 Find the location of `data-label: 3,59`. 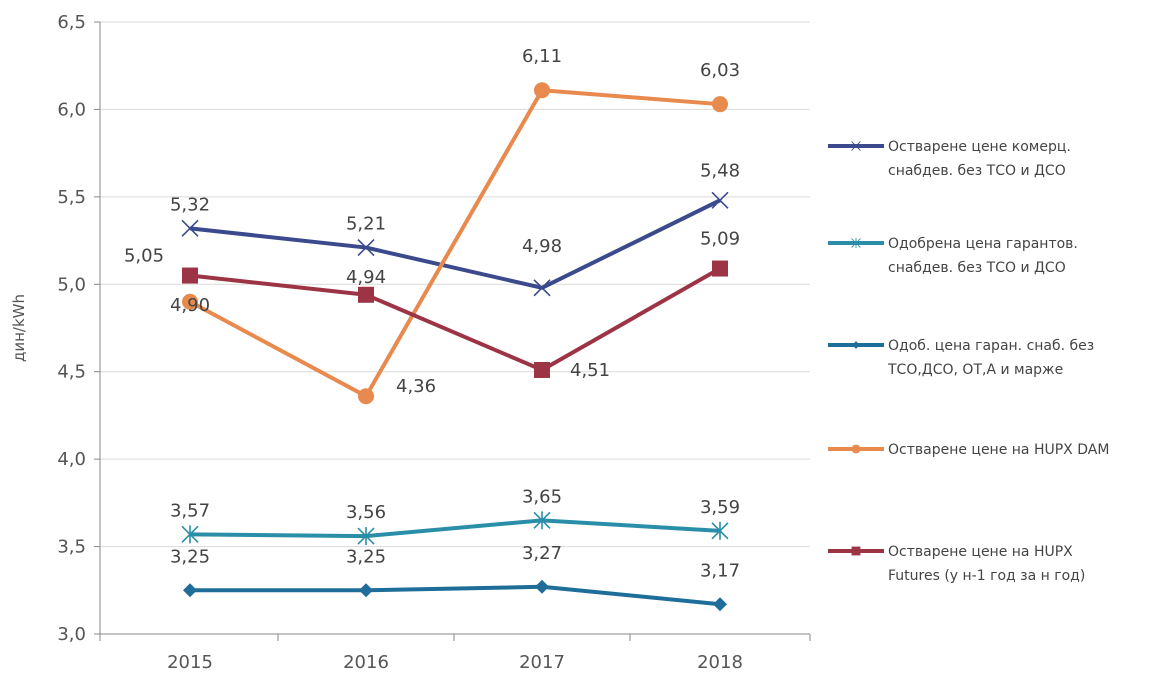

data-label: 3,59 is located at coordinates (720, 507).